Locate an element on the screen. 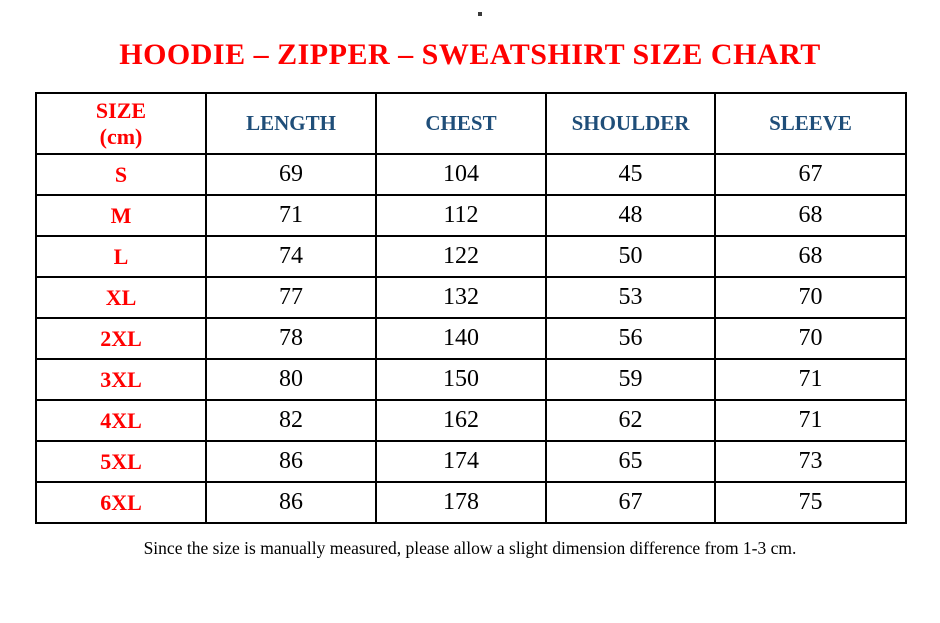 Image resolution: width=940 pixels, height=623 pixels. chest-cell: 174 is located at coordinates (461, 461).